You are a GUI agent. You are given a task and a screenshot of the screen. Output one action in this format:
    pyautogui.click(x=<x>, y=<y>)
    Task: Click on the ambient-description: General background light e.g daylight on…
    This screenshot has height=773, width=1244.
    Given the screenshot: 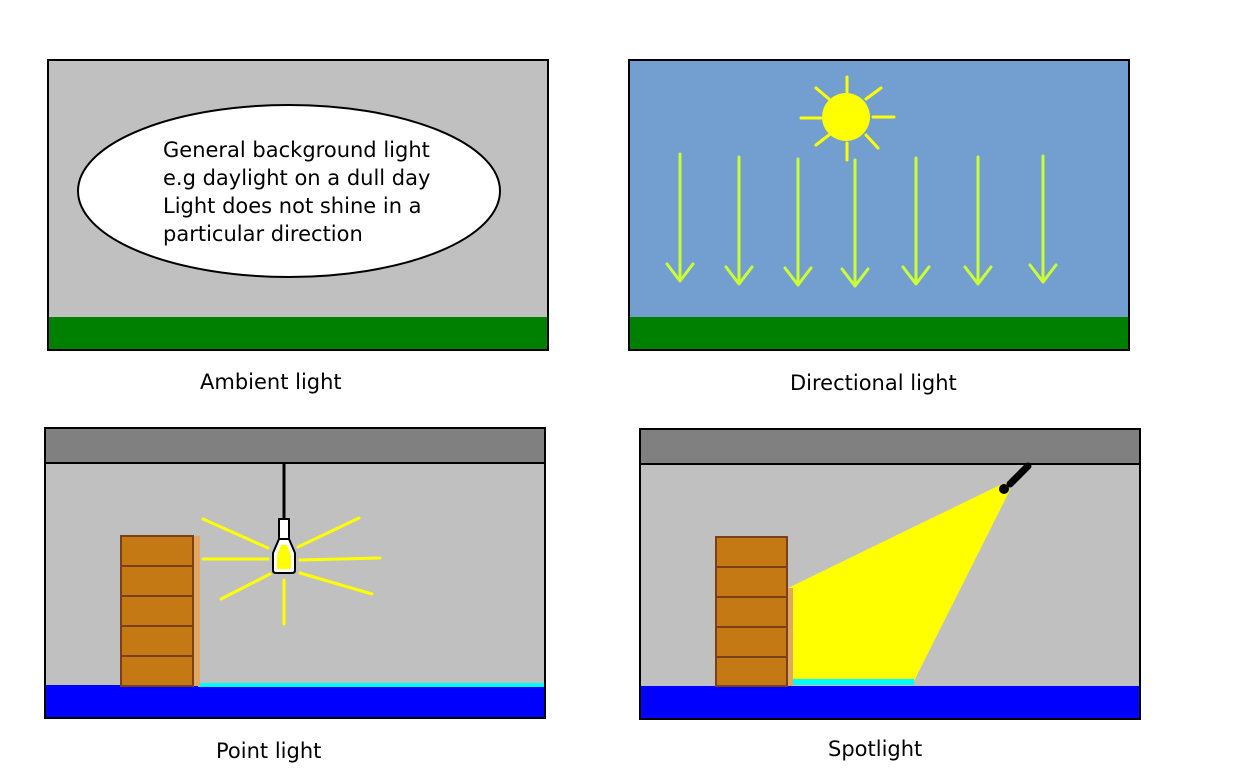 What is the action you would take?
    pyautogui.click(x=296, y=192)
    